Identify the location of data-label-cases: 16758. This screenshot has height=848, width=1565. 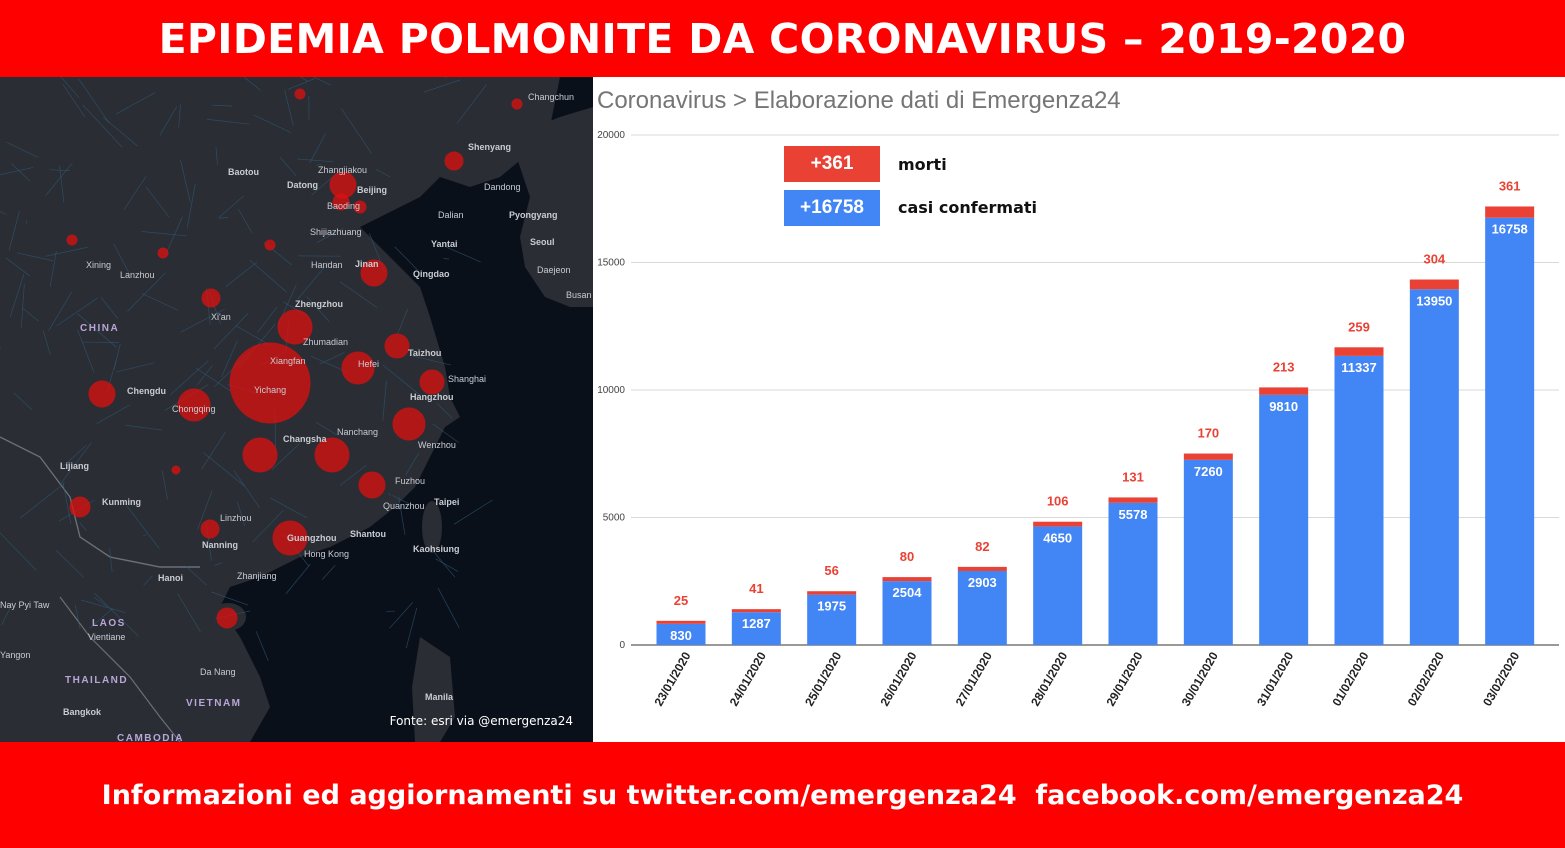
(1510, 229).